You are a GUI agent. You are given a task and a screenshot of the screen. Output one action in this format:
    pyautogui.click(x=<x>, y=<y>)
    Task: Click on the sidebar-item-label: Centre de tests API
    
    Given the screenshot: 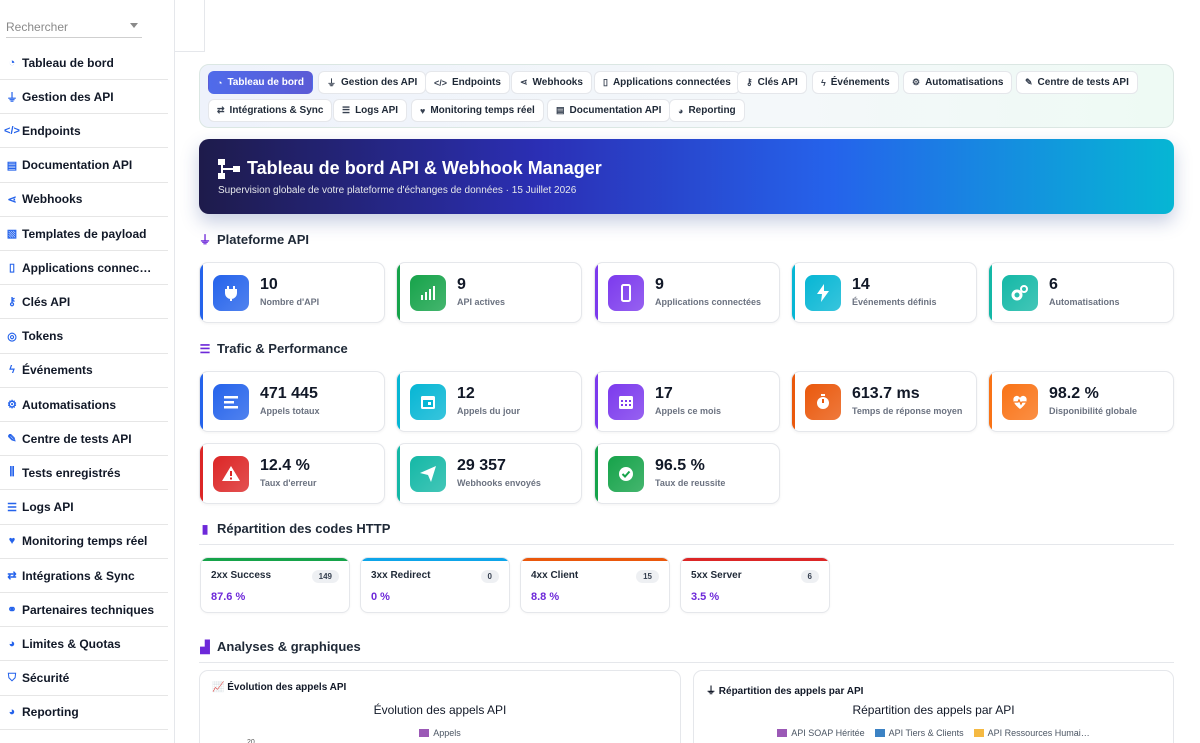 What is the action you would take?
    pyautogui.click(x=77, y=438)
    